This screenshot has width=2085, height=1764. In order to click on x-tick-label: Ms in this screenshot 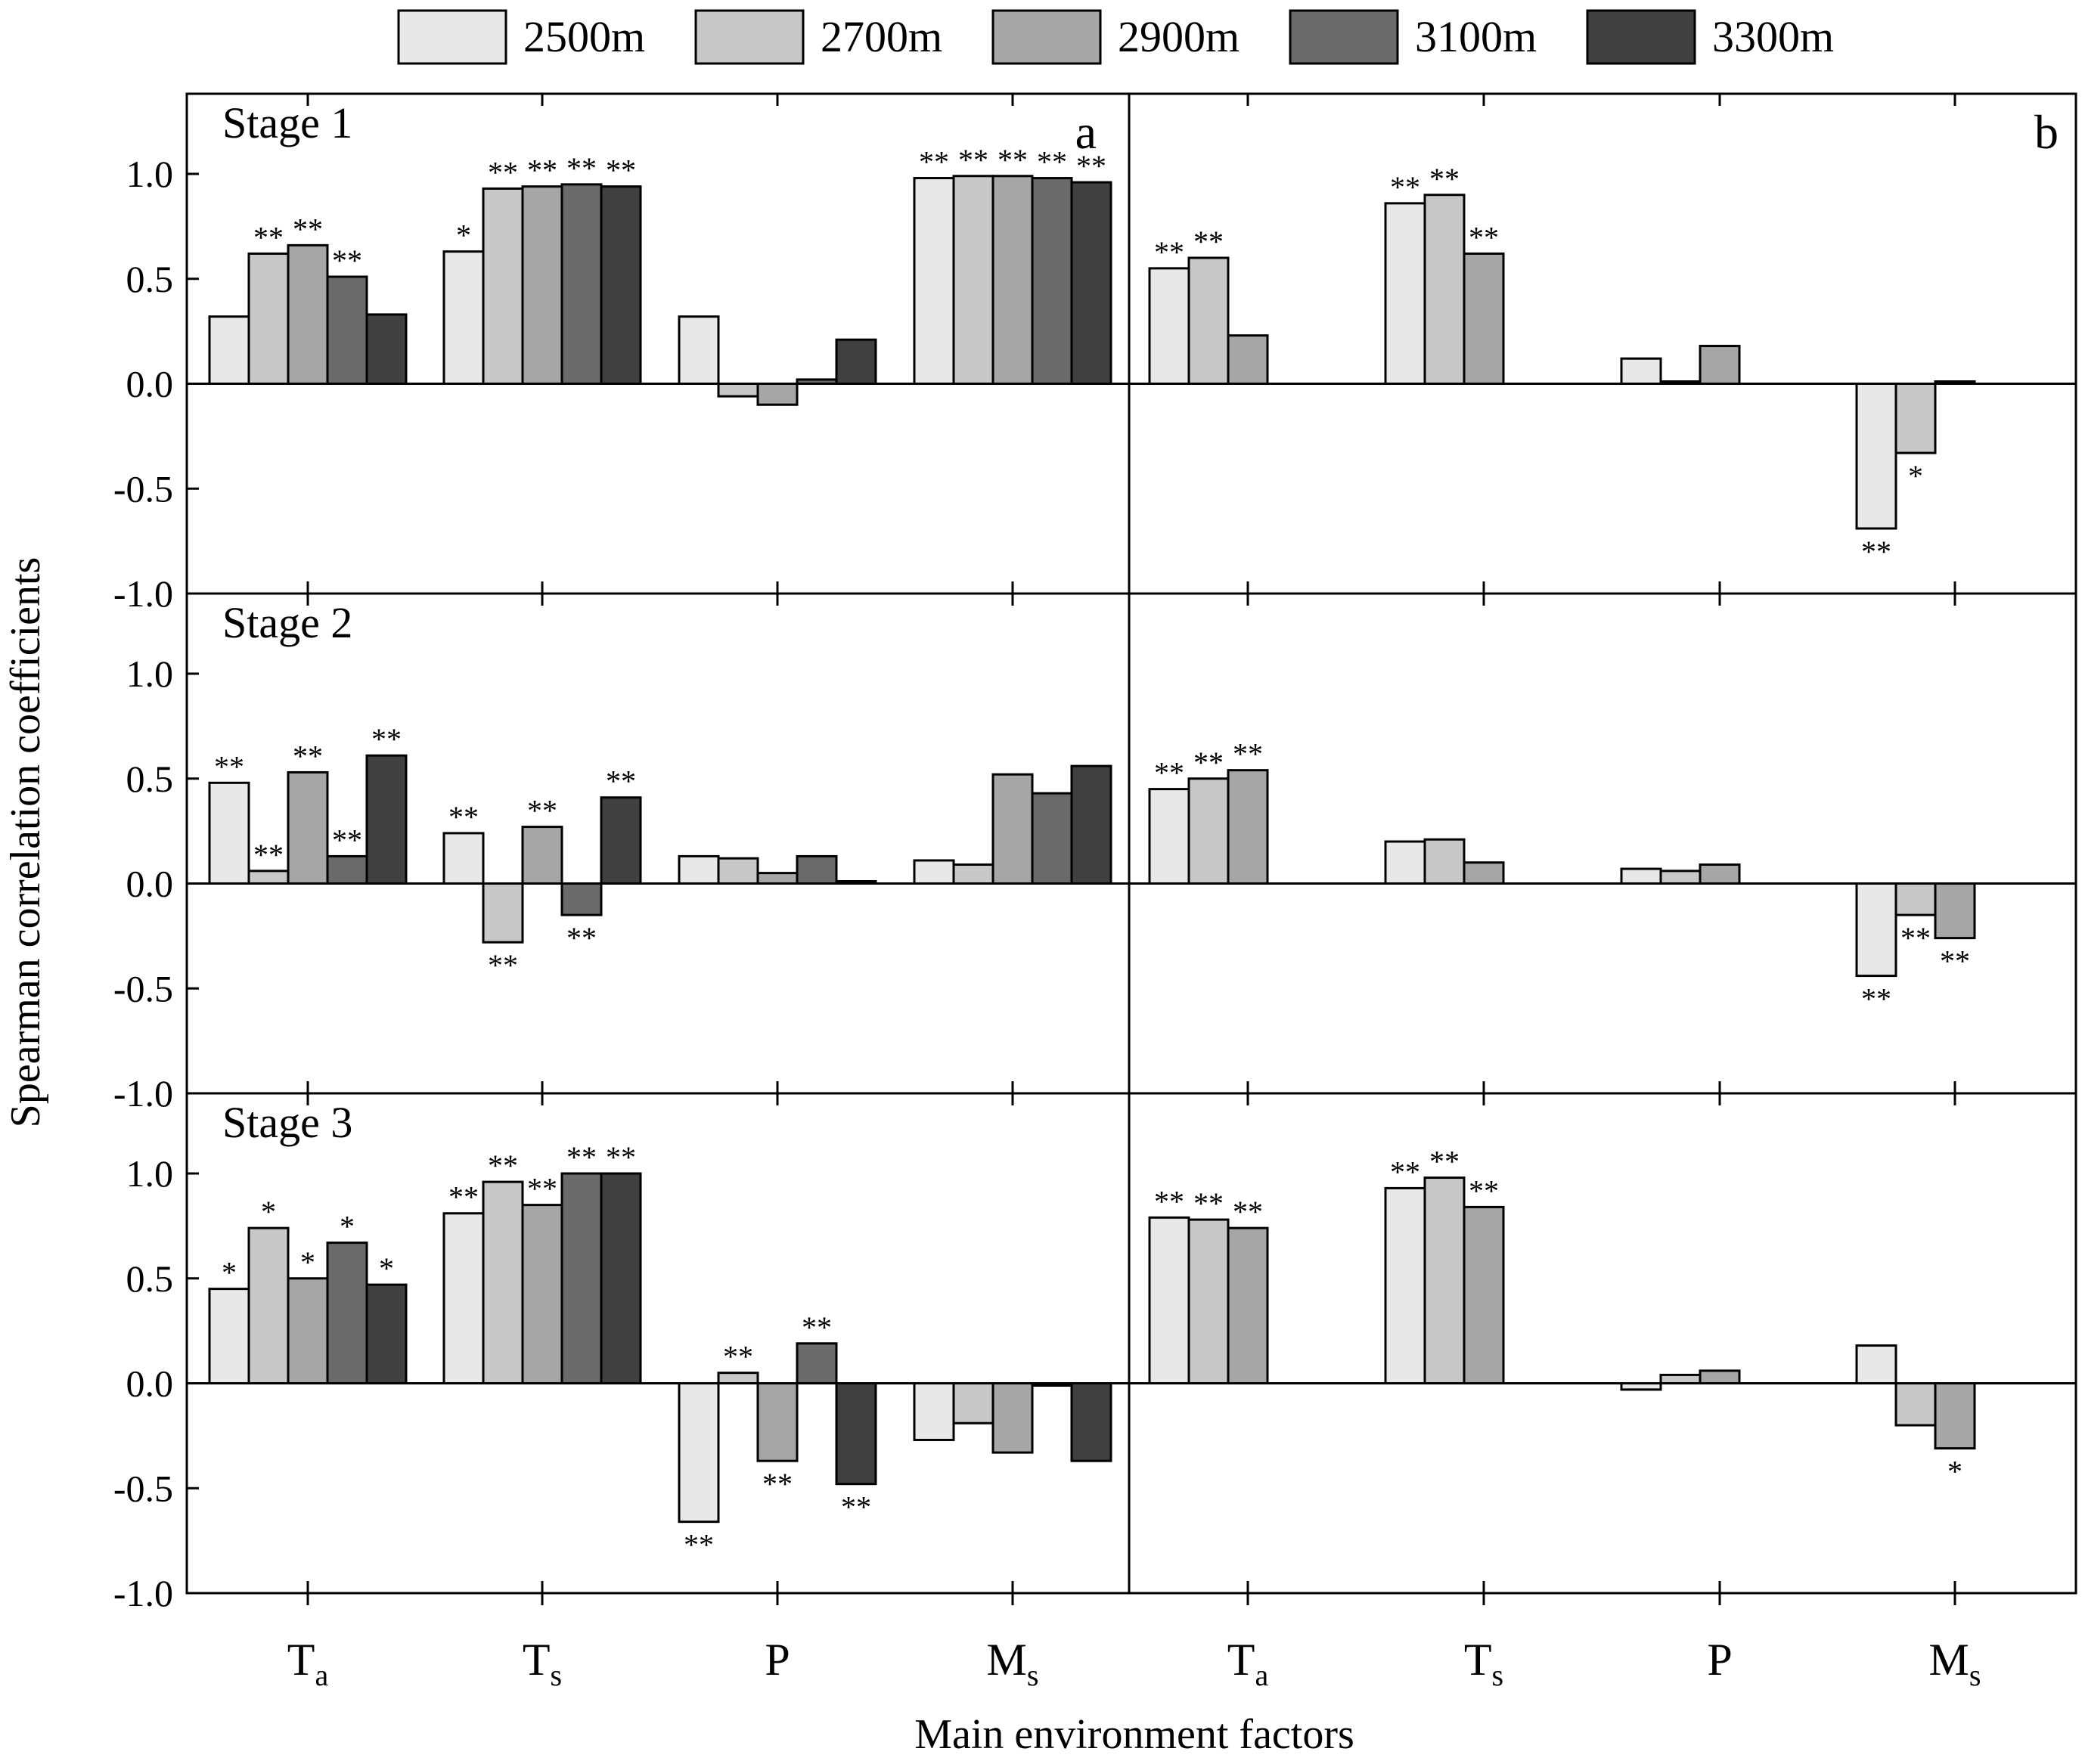, I will do `click(1955, 1663)`.